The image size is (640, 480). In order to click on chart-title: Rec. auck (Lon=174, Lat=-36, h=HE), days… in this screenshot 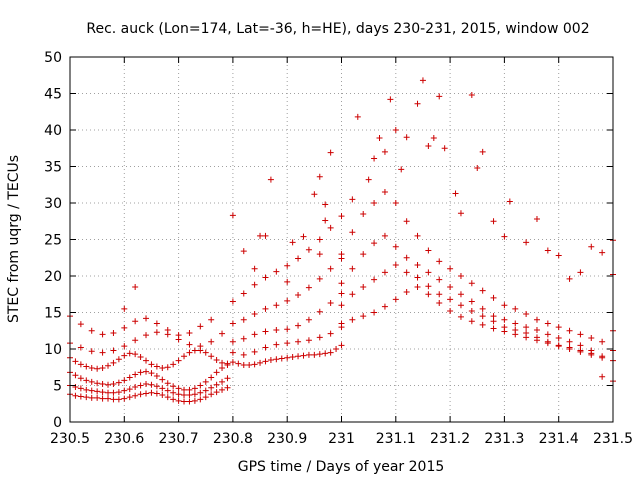, I will do `click(337, 29)`.